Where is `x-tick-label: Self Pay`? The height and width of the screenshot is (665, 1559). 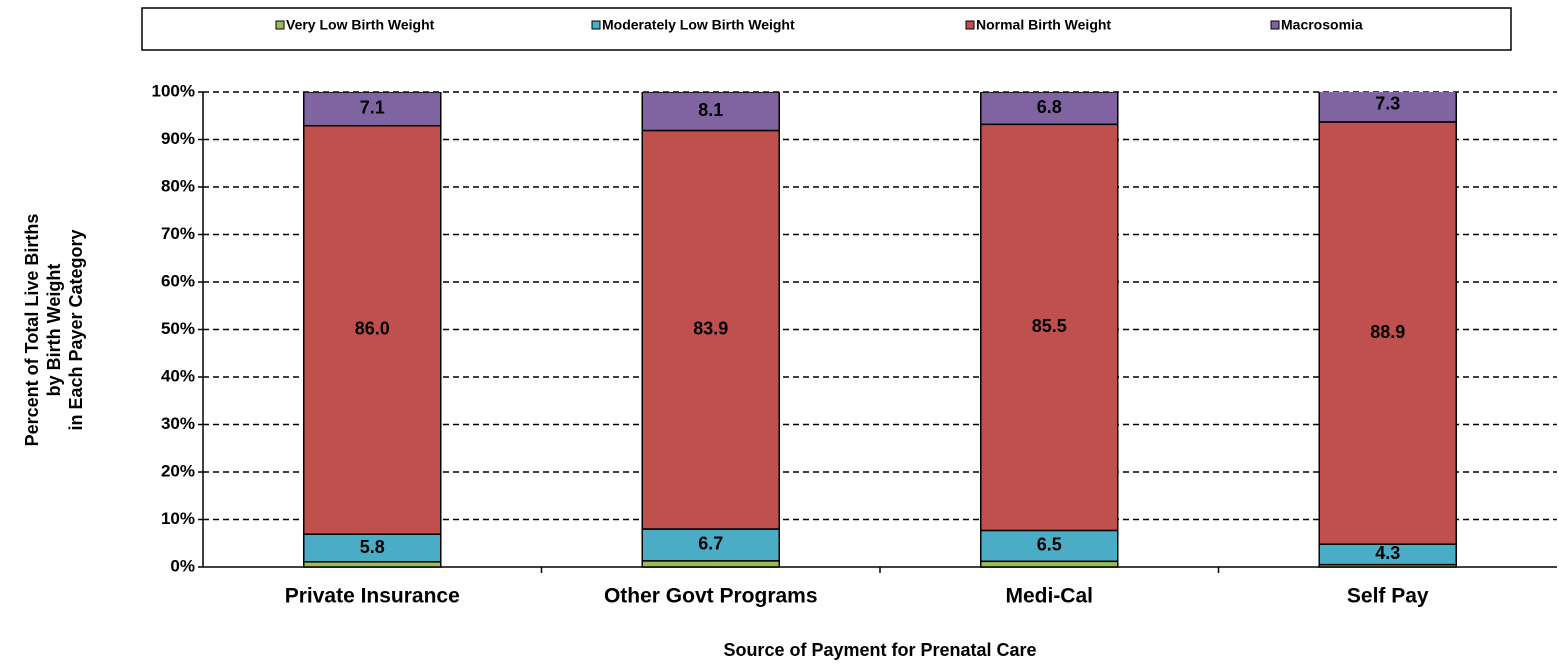
x-tick-label: Self Pay is located at coordinates (1388, 596).